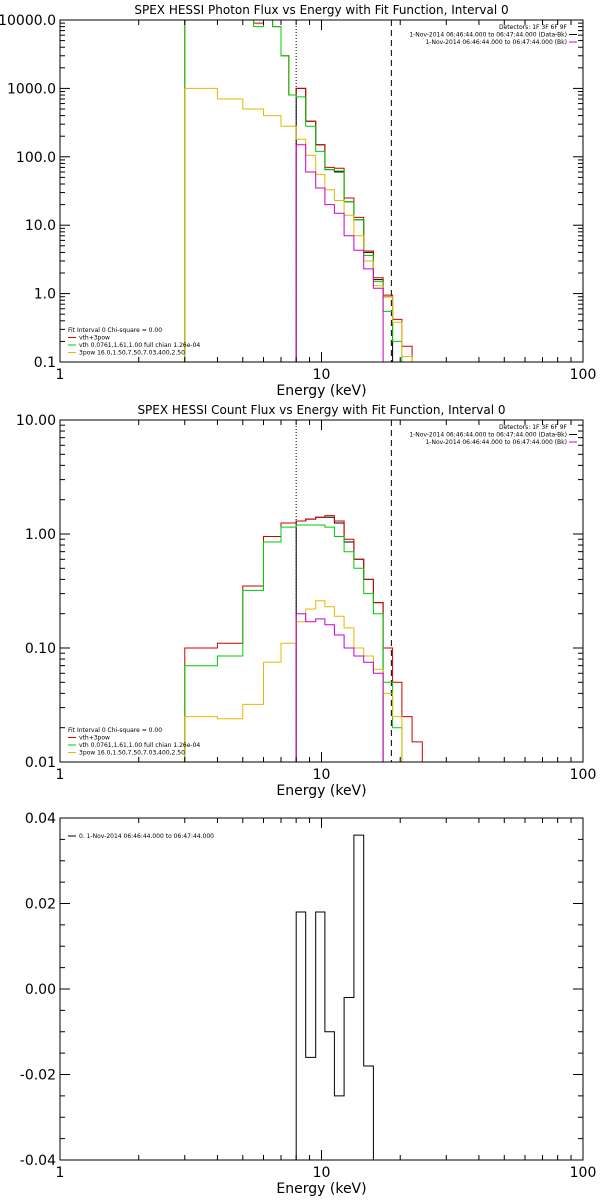 The image size is (600, 1200). Describe the element at coordinates (36, 158) in the screenshot. I see `y-tick-label: 100.0` at that location.